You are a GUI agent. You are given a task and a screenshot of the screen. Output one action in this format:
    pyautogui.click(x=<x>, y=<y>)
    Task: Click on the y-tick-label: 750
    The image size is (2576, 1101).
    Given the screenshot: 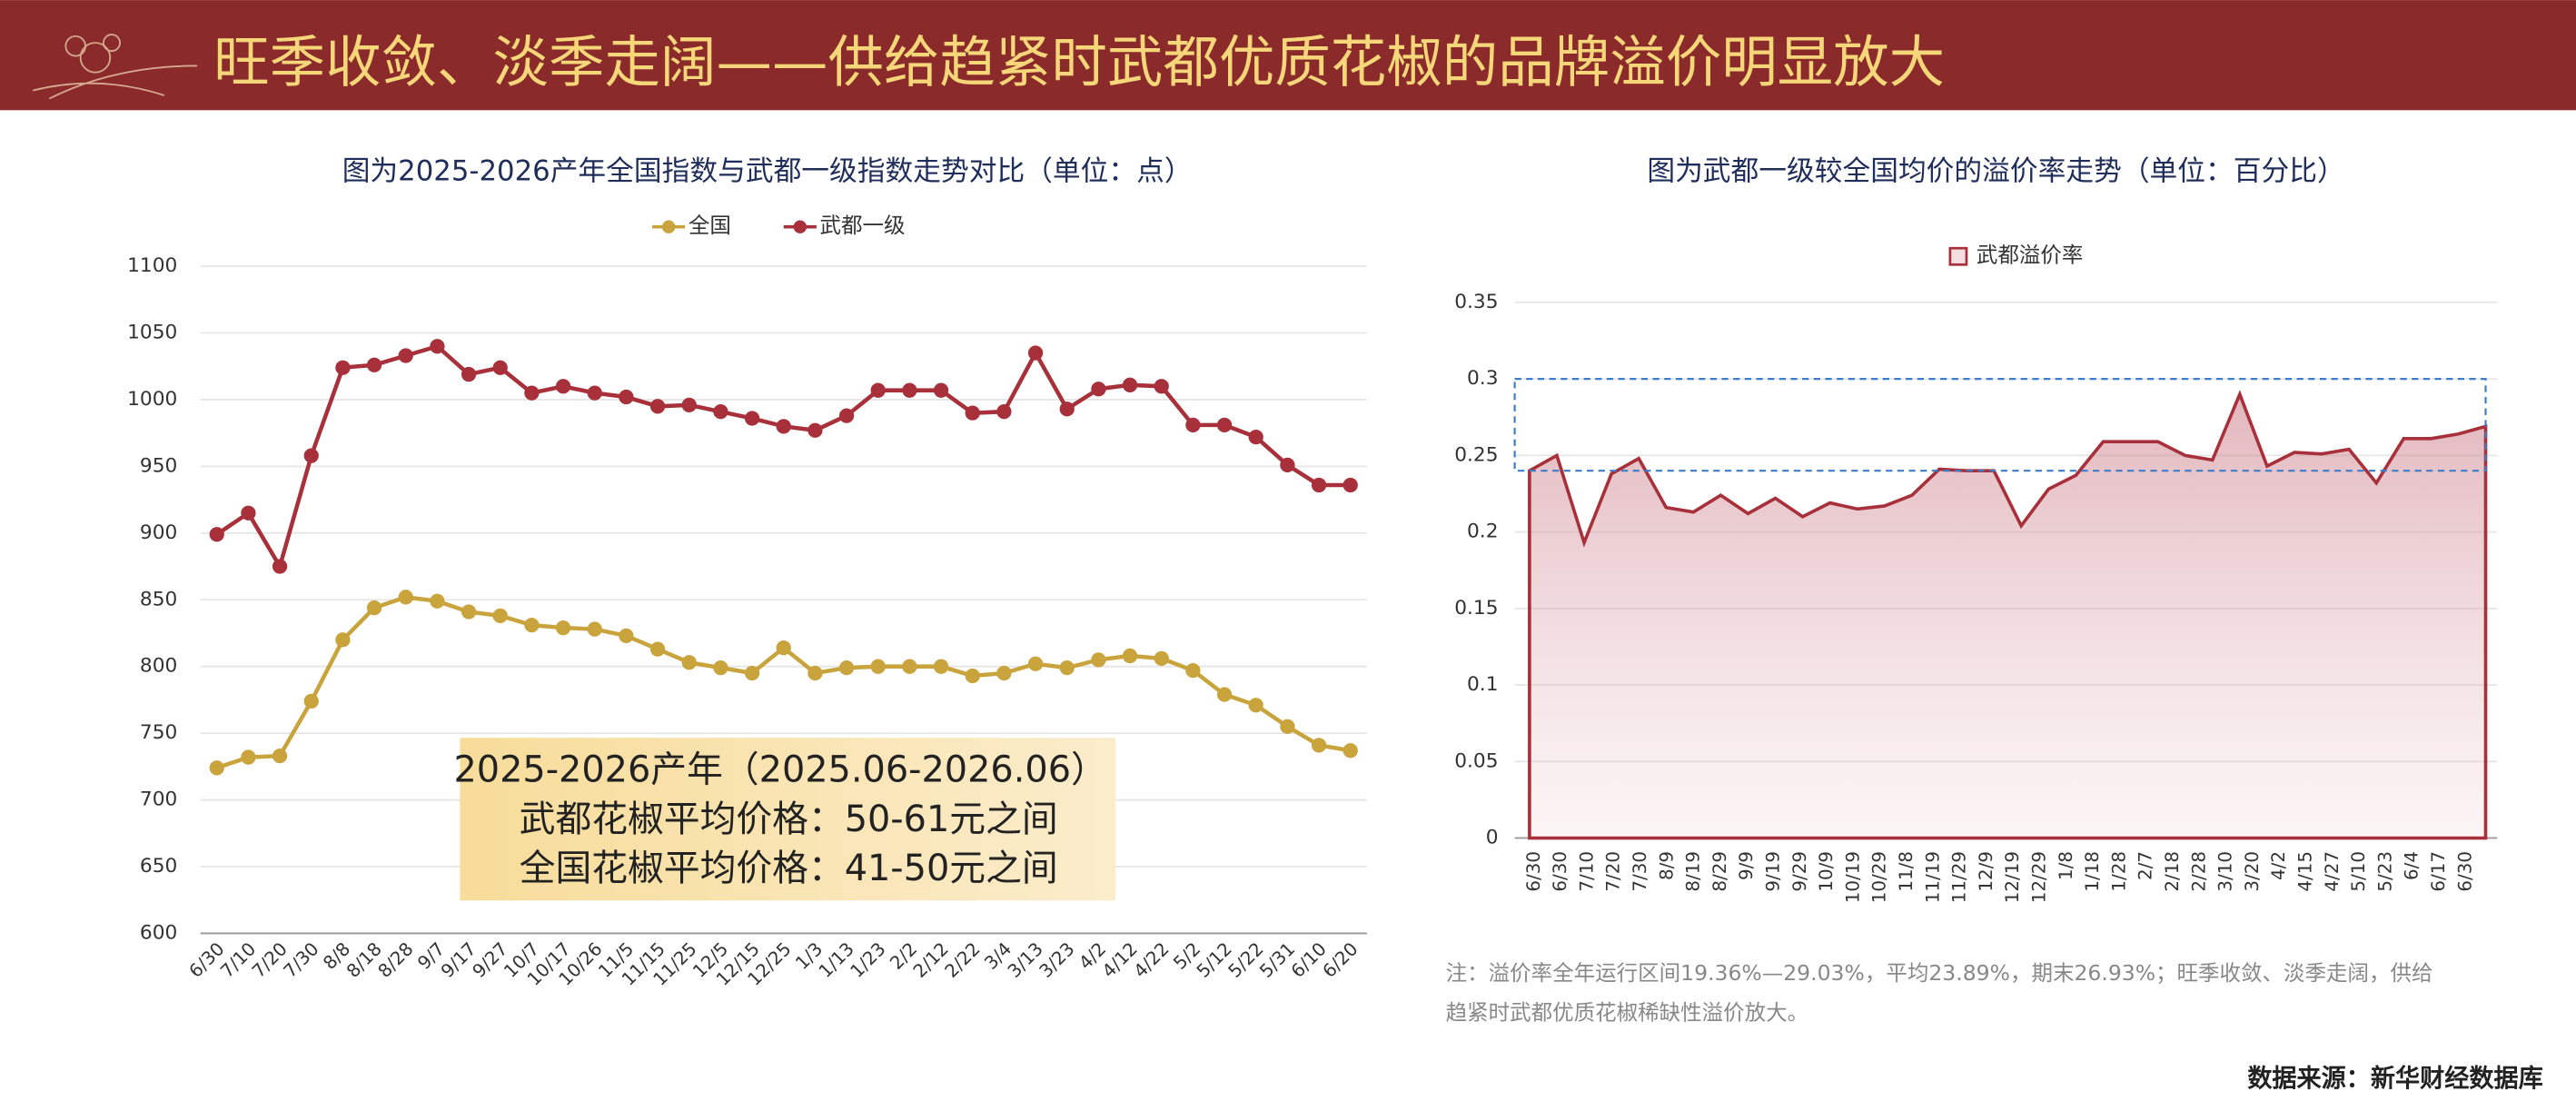 What is the action you would take?
    pyautogui.click(x=158, y=733)
    